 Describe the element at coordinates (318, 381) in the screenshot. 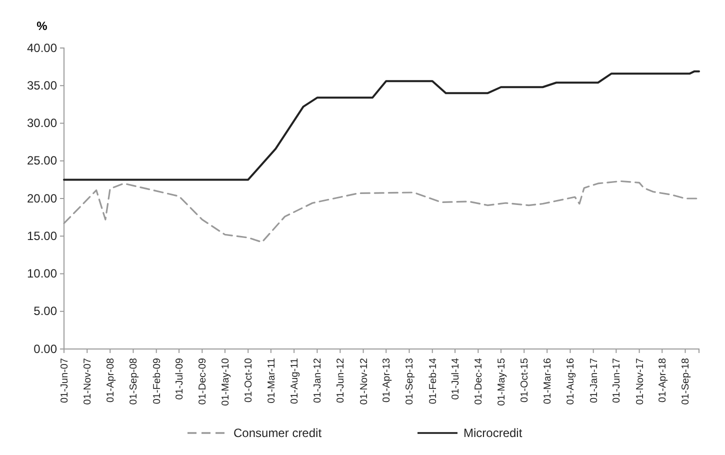

I see `x-tick-label: 01-Jan-12` at that location.